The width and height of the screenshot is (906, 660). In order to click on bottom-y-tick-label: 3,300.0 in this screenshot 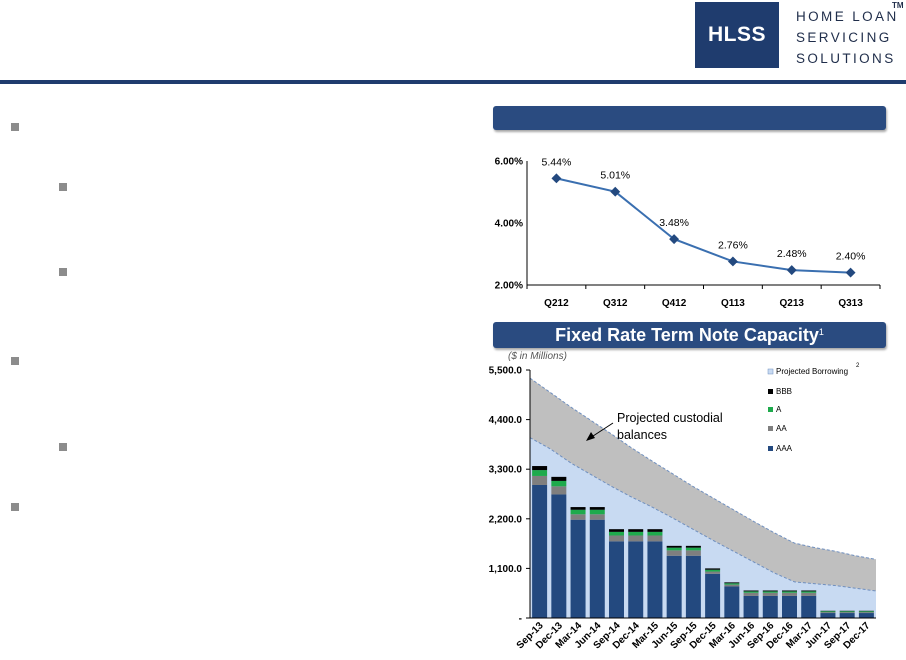, I will do `click(506, 470)`.